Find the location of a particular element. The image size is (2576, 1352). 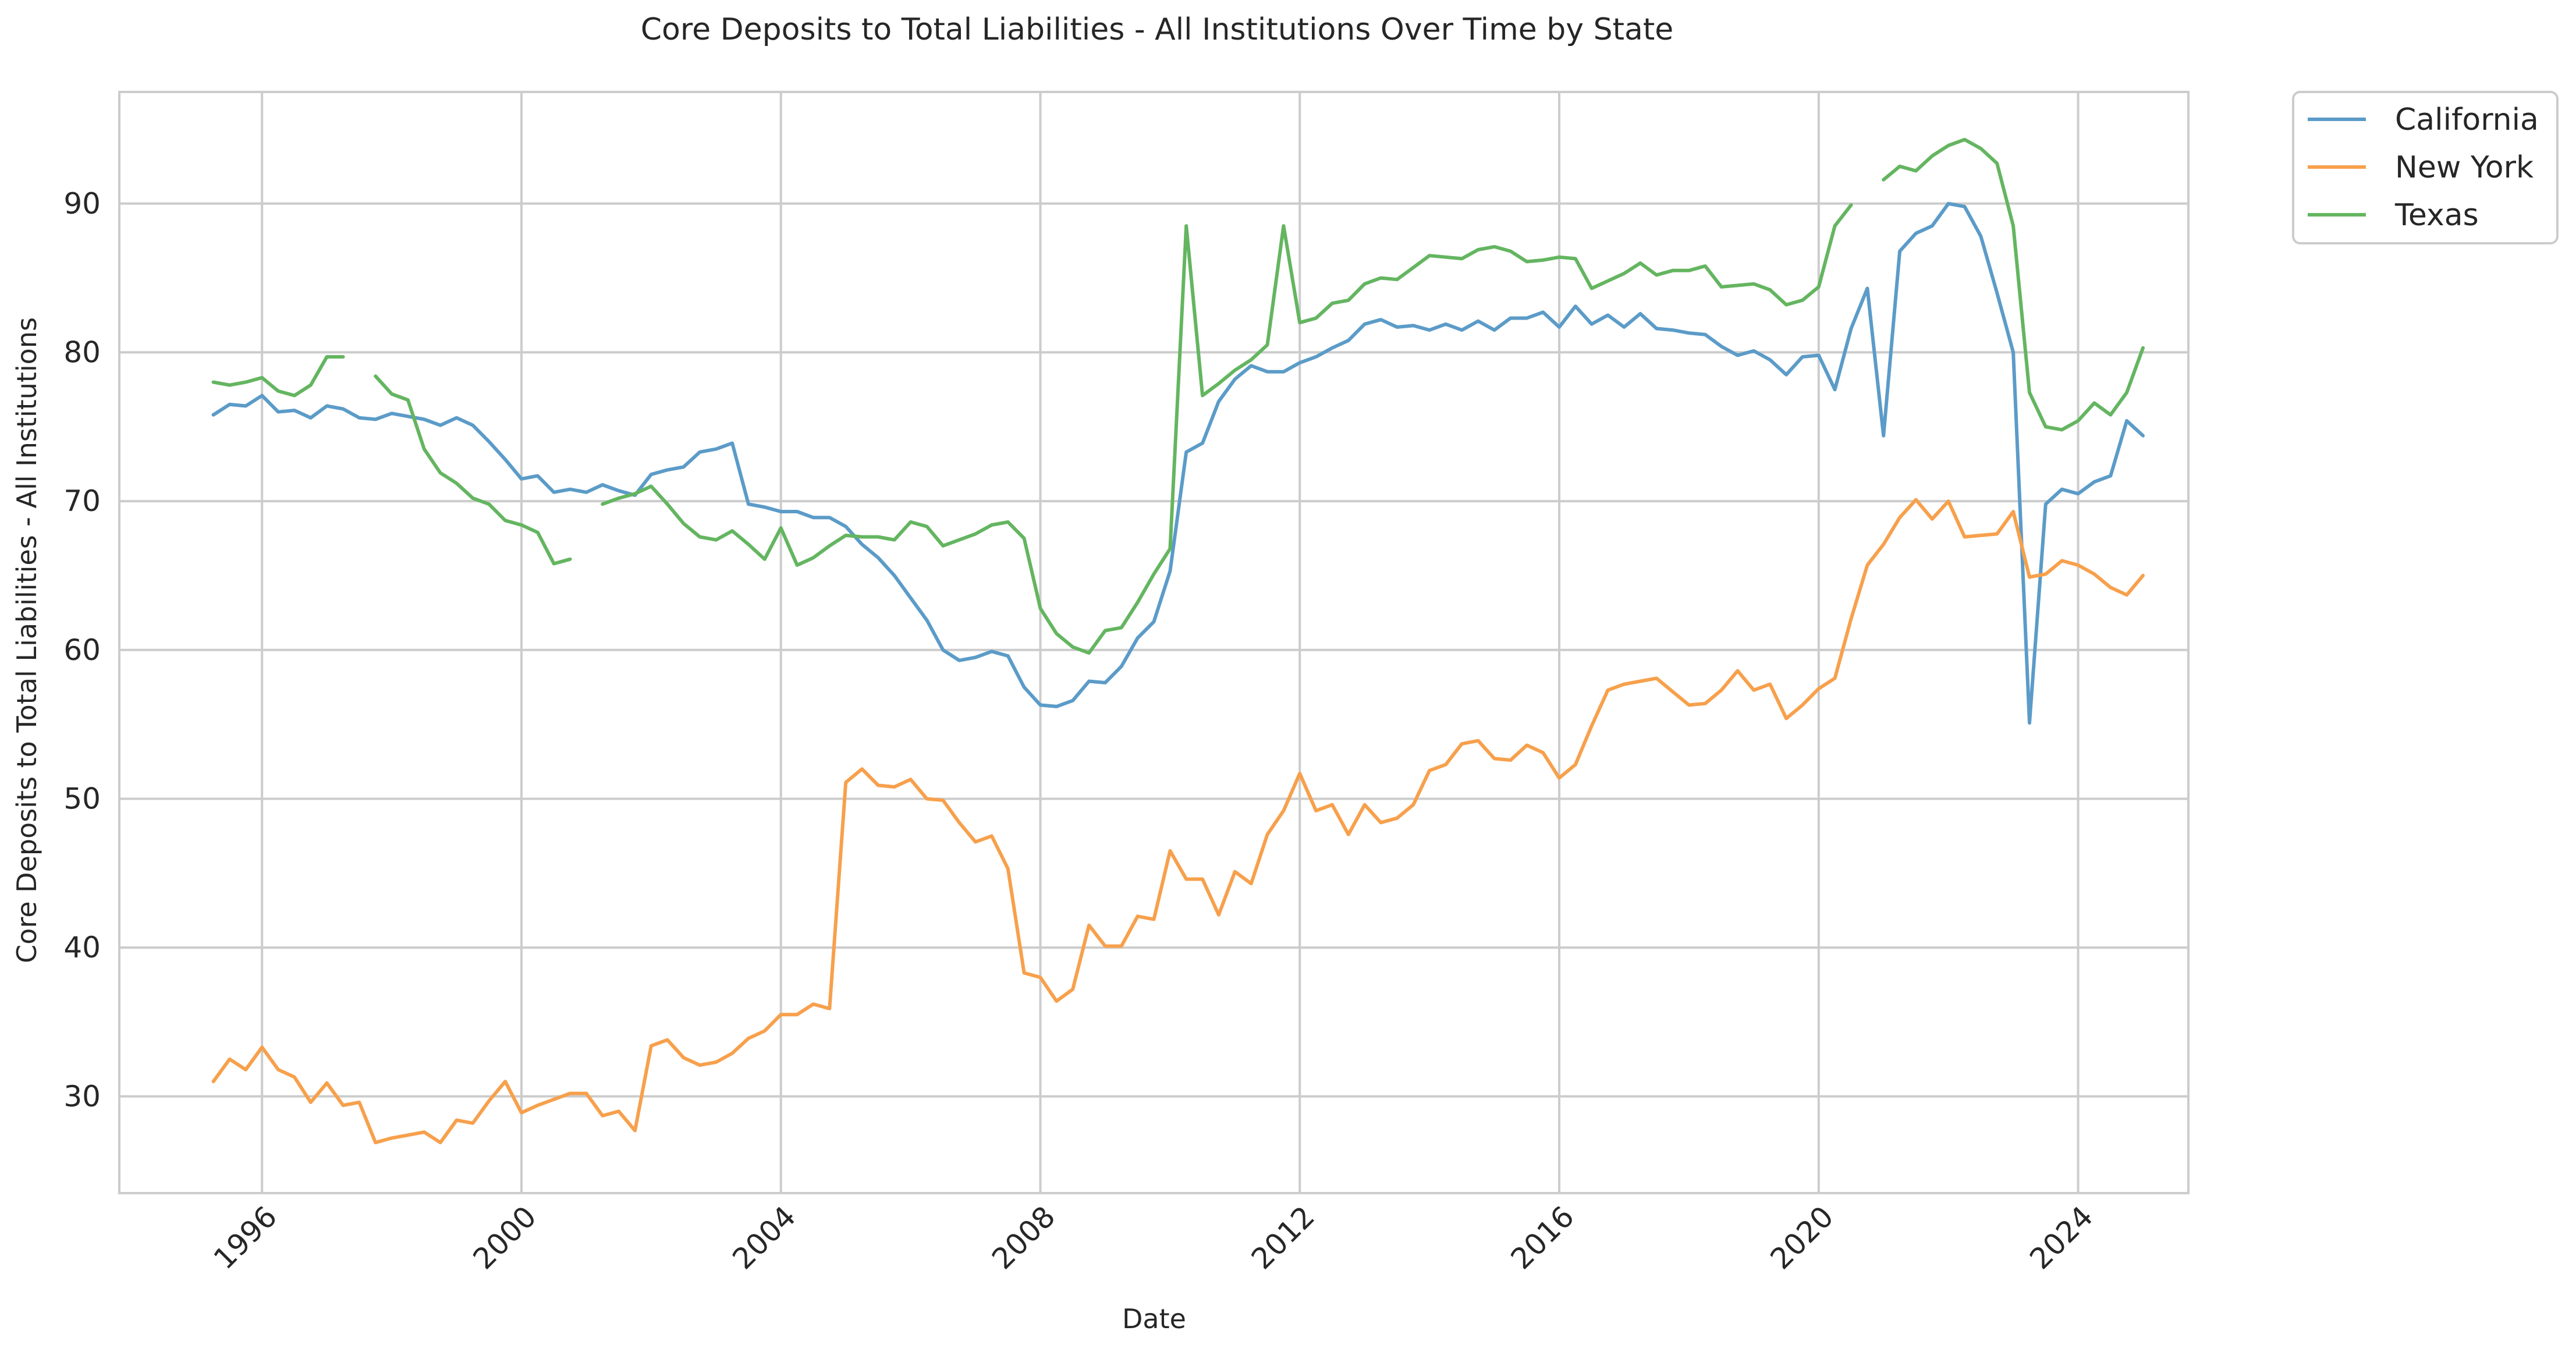

legend: California New York Texas is located at coordinates (2425, 167).